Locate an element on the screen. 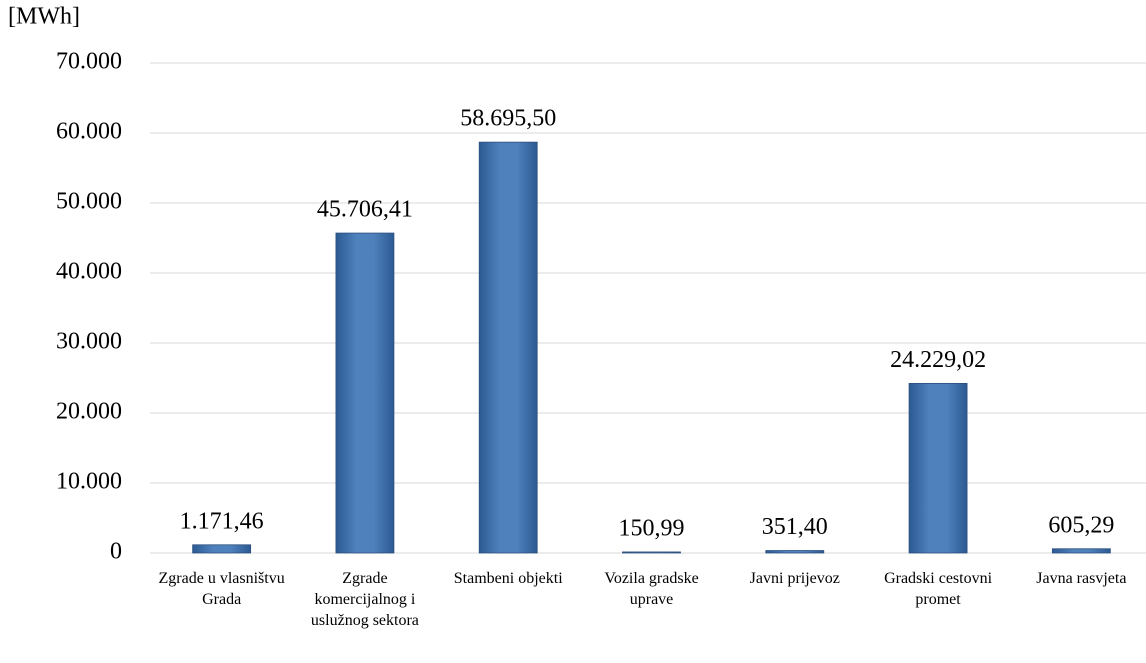 The image size is (1146, 663). value-label: 1.171,46 is located at coordinates (222, 521).